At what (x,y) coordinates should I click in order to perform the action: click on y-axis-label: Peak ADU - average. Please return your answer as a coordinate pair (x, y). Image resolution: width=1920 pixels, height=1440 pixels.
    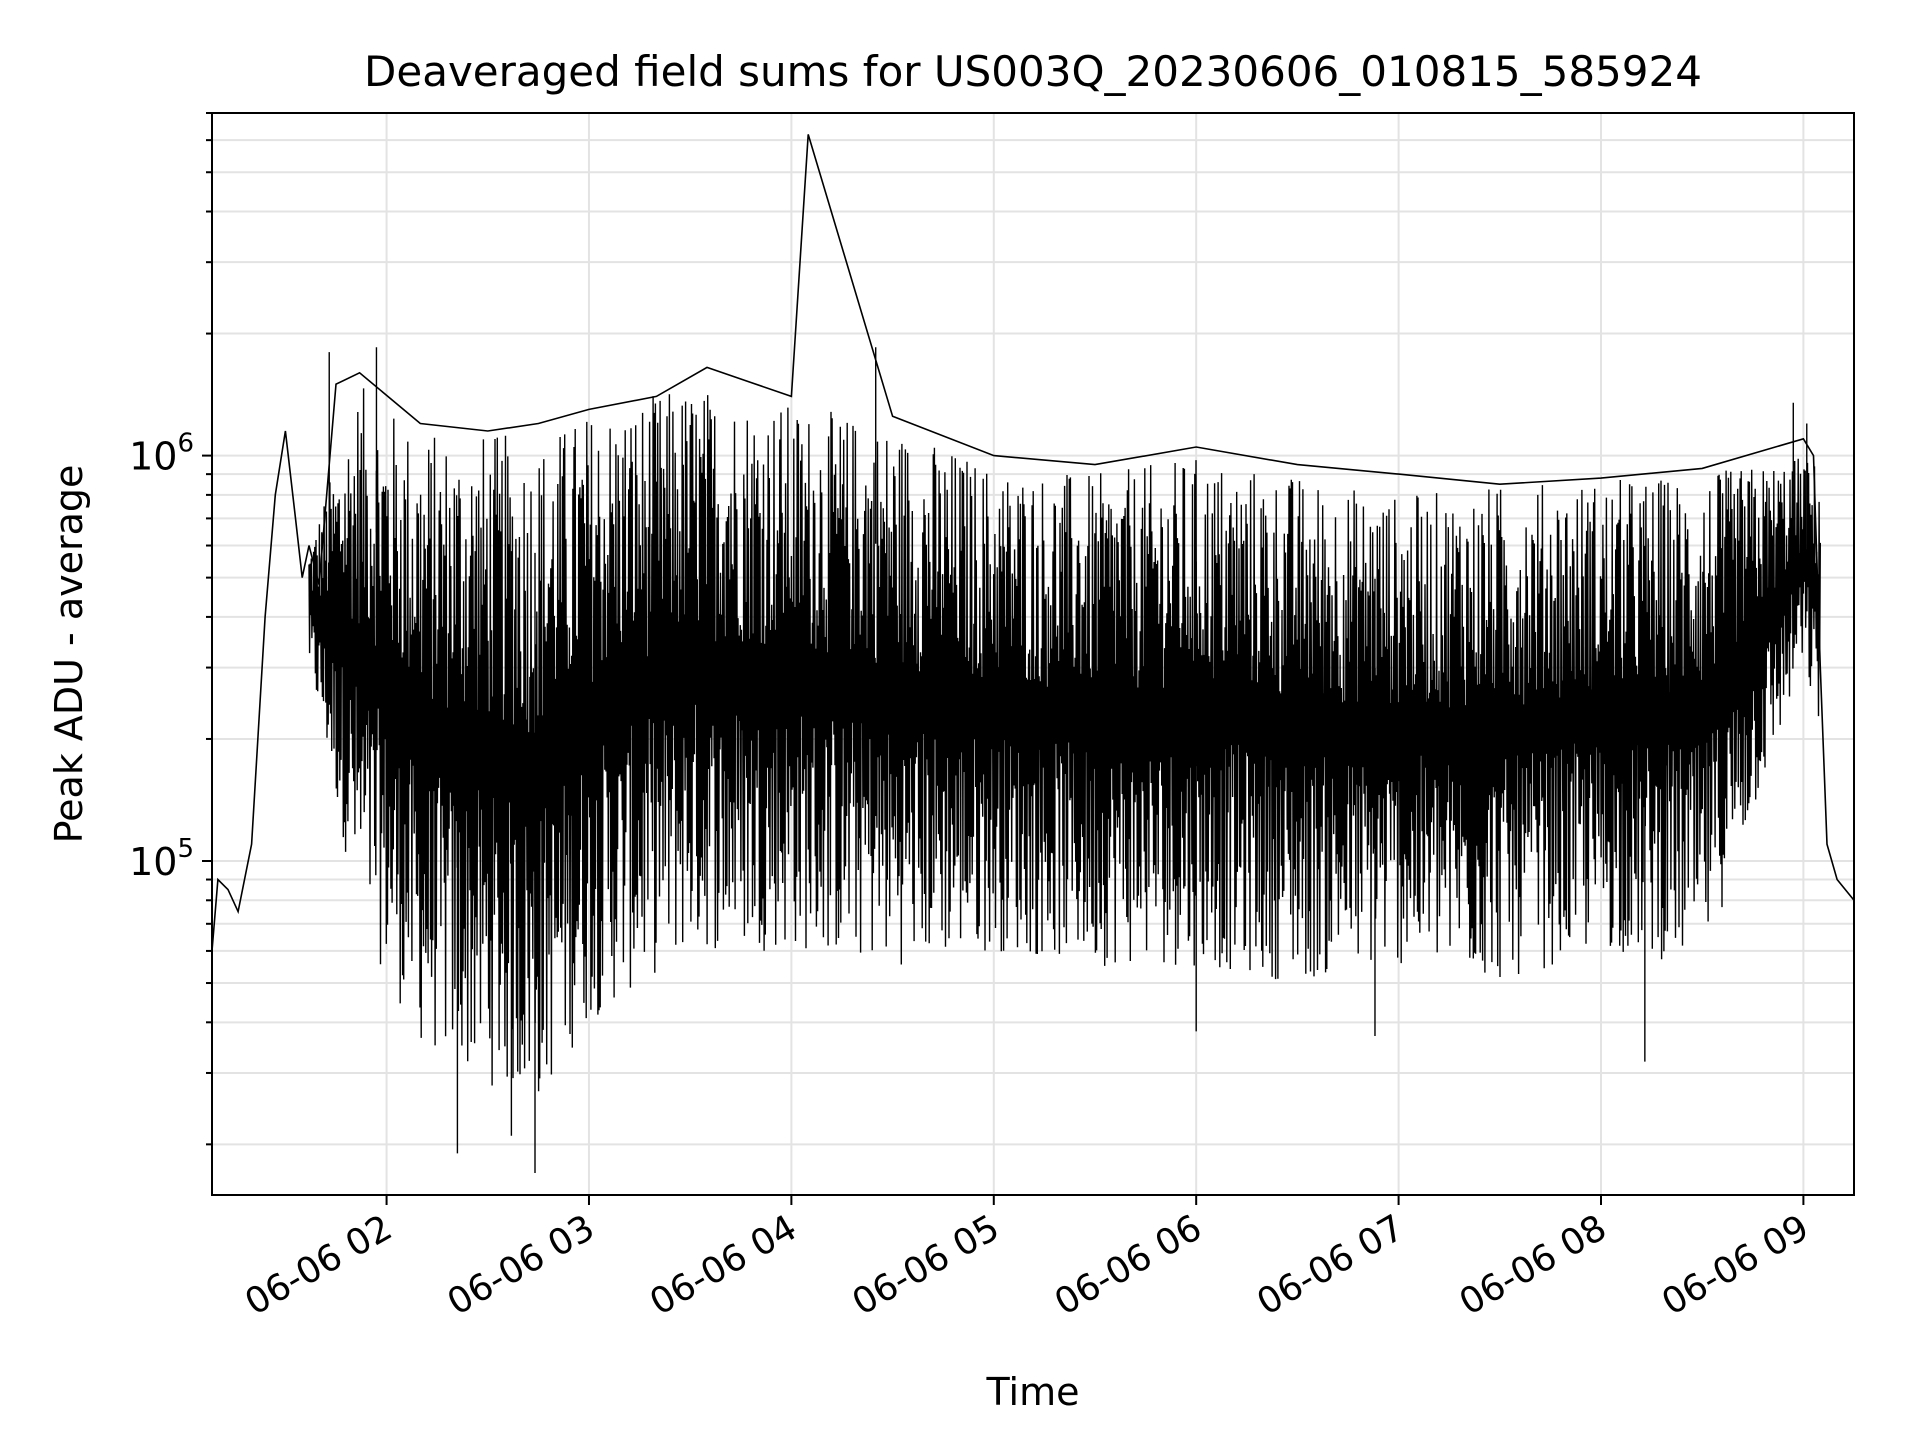
    Looking at the image, I should click on (69, 654).